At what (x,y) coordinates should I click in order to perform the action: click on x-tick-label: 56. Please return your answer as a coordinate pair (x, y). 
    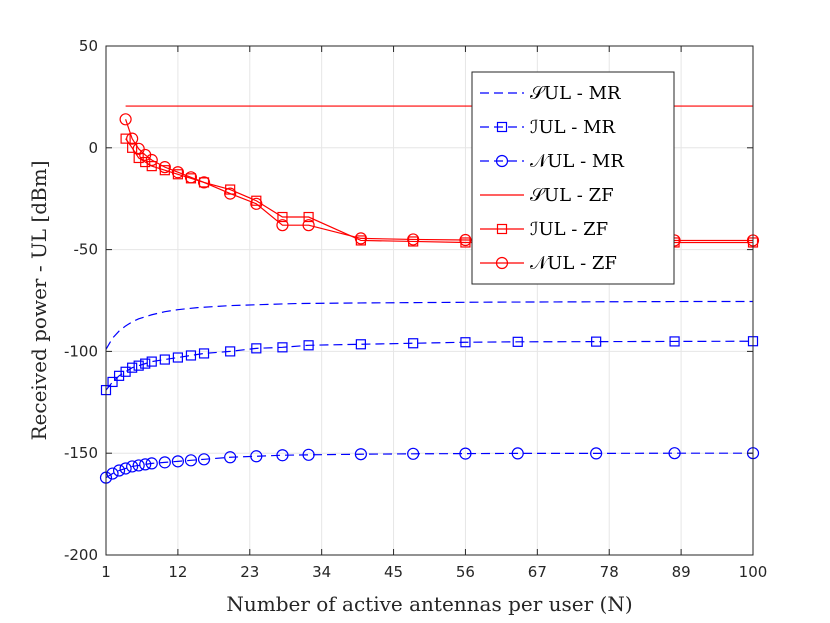
    Looking at the image, I should click on (465, 572).